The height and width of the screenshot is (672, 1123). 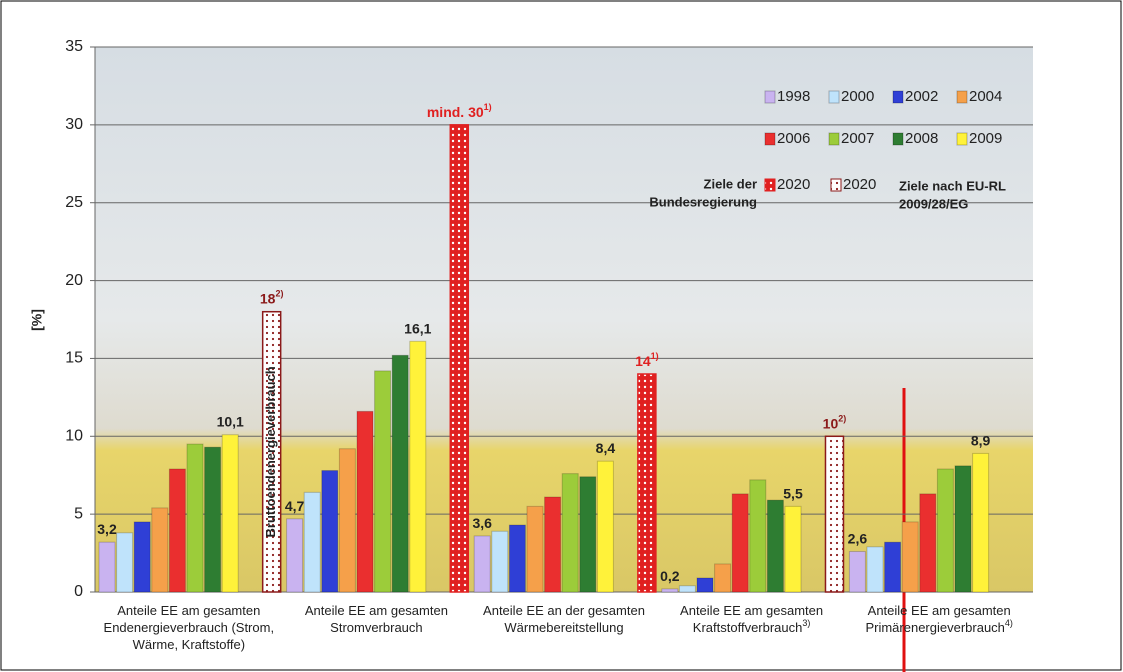 I want to click on y-axis-label: [%], so click(x=37, y=320).